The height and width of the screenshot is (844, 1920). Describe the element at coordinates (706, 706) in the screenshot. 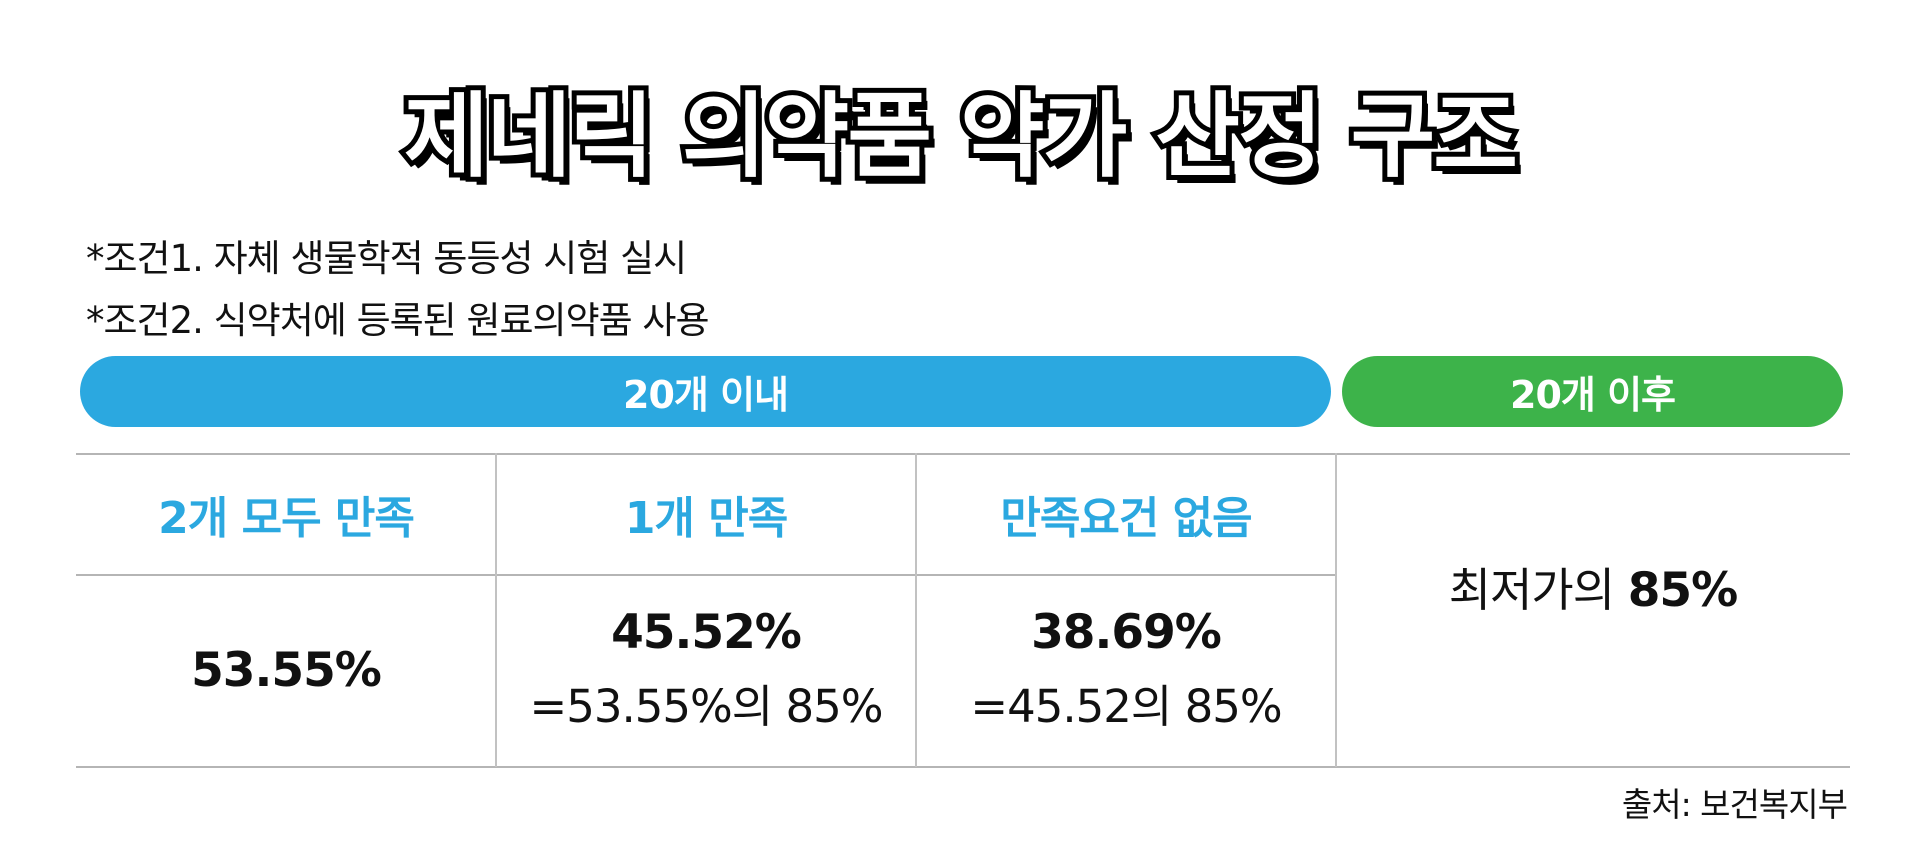

I see `value-one-formula: =53.55%의 85%` at that location.